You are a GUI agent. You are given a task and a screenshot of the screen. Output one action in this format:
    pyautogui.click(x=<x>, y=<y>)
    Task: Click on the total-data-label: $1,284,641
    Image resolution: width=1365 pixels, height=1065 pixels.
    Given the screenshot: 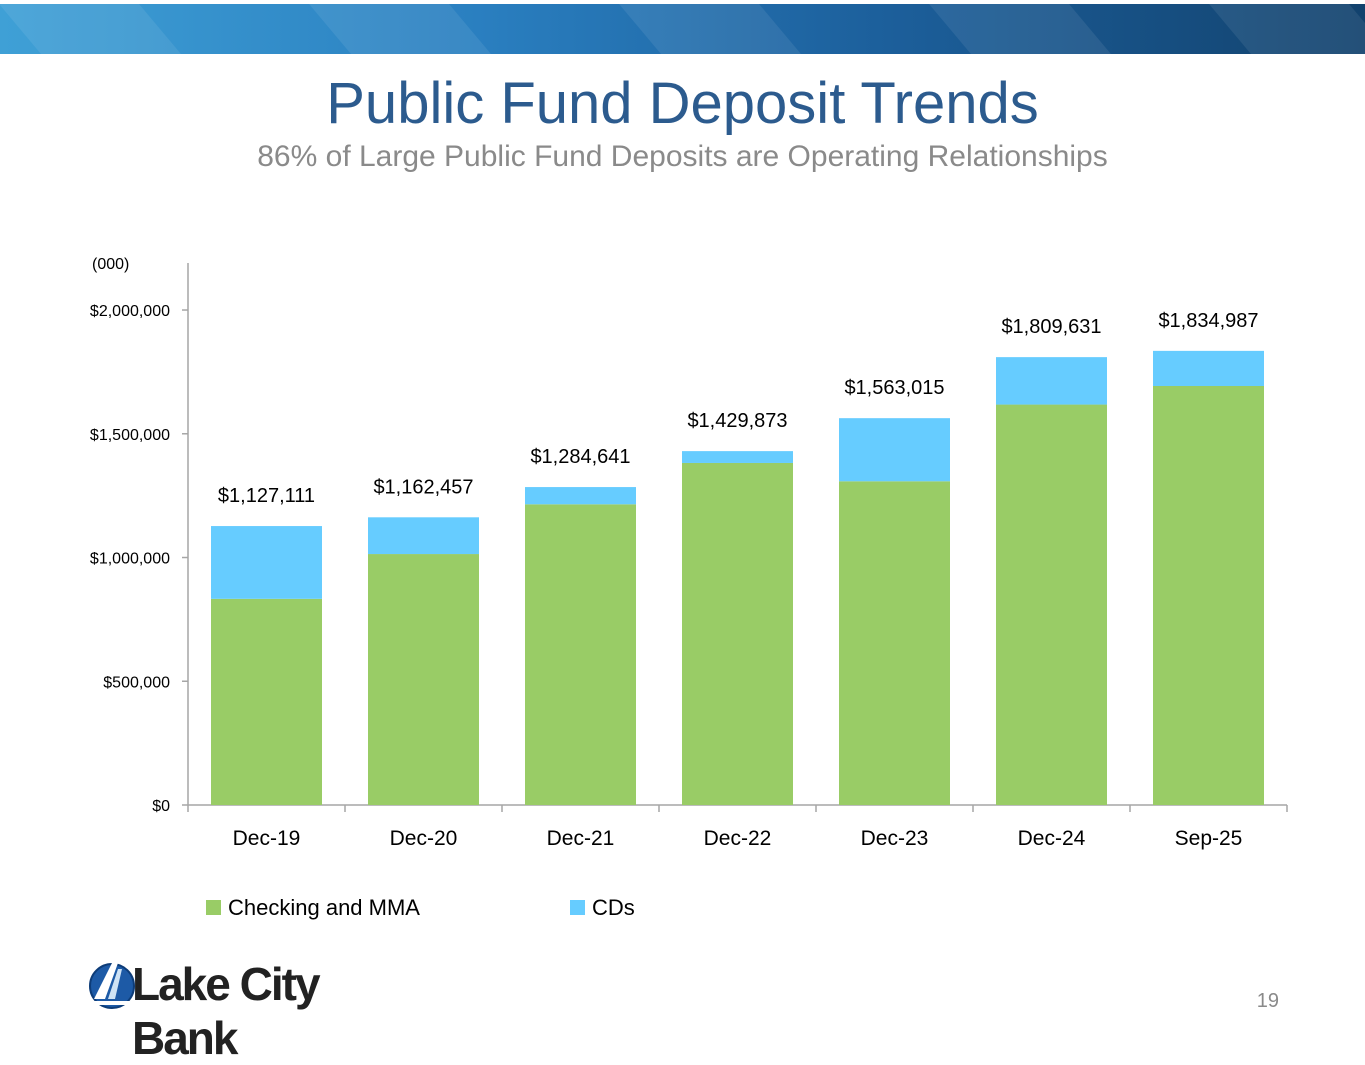 What is the action you would take?
    pyautogui.click(x=580, y=457)
    